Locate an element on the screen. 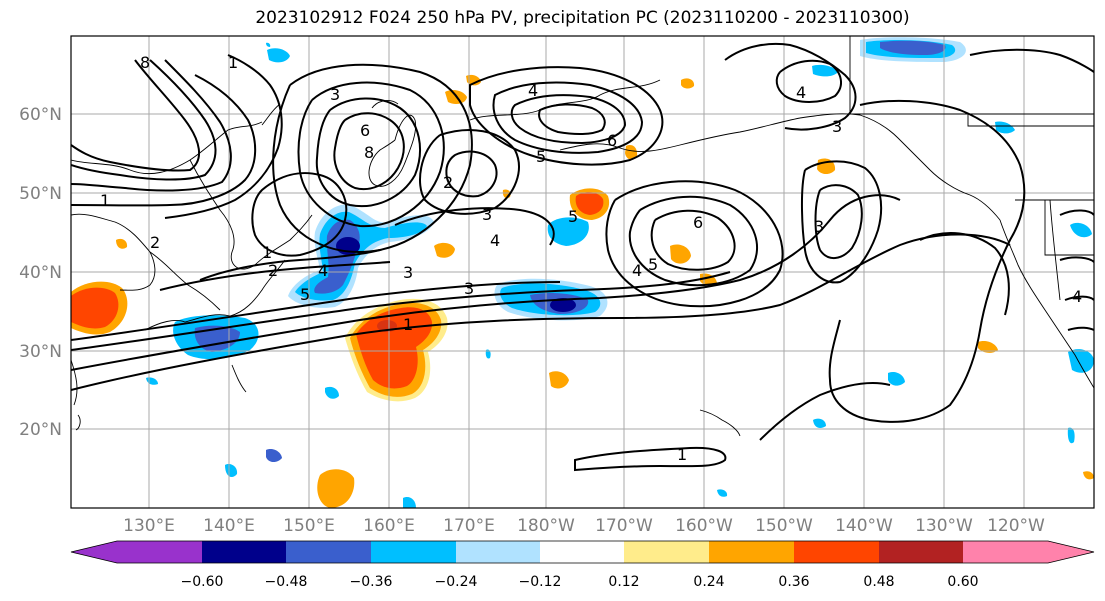  lon-label: 150°W is located at coordinates (784, 526).